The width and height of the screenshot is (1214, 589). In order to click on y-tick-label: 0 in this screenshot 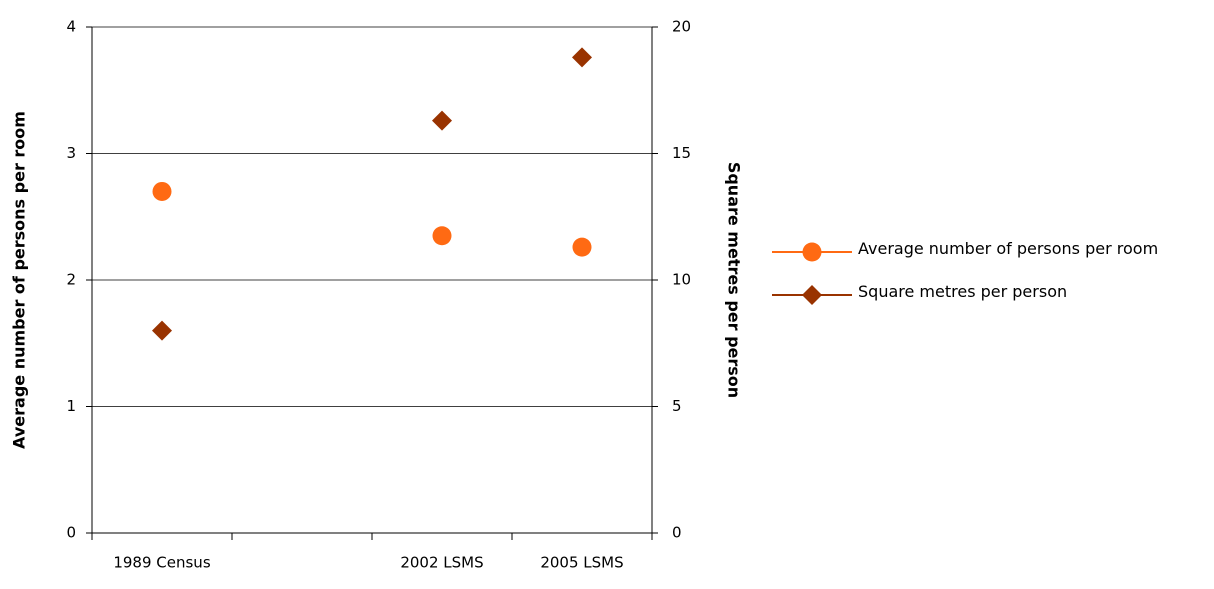, I will do `click(71, 533)`.